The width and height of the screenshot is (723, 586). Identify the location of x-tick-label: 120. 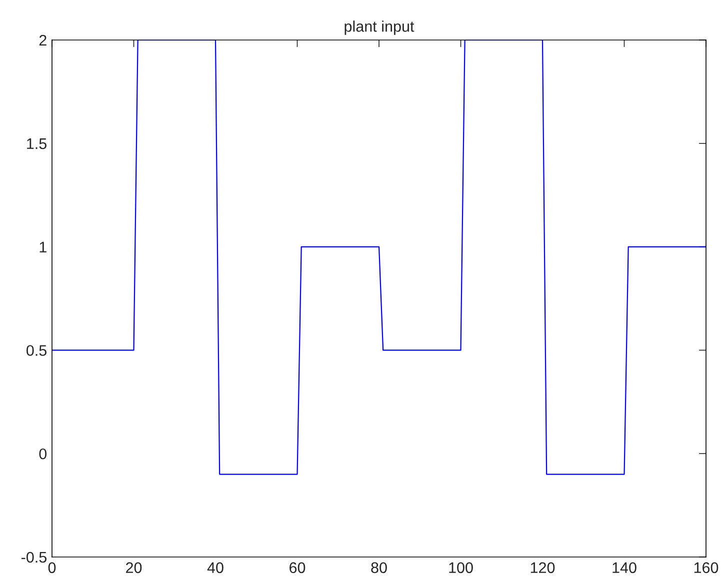
(542, 568).